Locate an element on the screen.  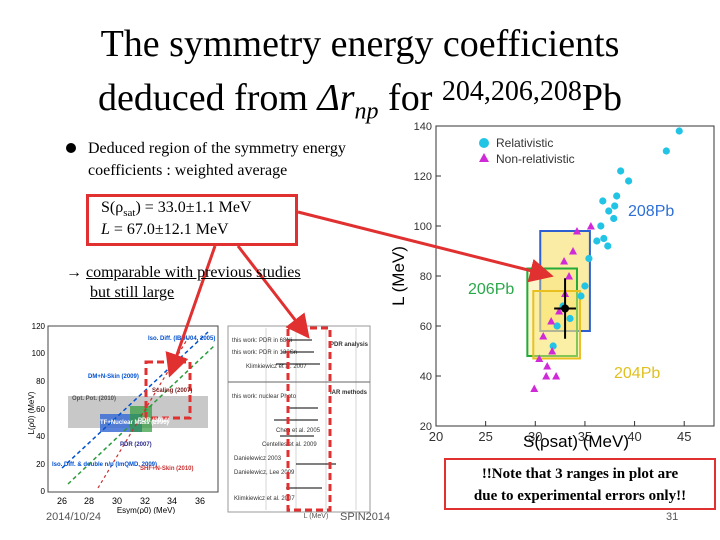
plot2-xtick: 26 is located at coordinates (62, 501).